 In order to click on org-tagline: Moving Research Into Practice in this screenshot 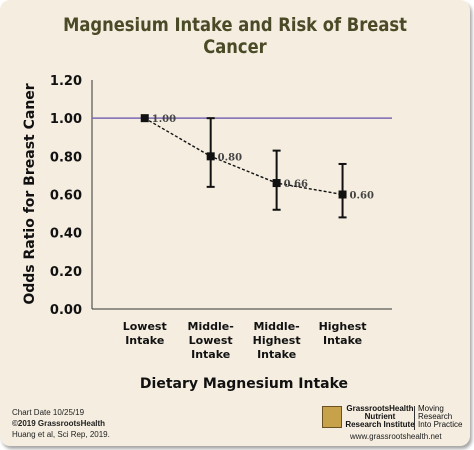, I will do `click(440, 417)`.